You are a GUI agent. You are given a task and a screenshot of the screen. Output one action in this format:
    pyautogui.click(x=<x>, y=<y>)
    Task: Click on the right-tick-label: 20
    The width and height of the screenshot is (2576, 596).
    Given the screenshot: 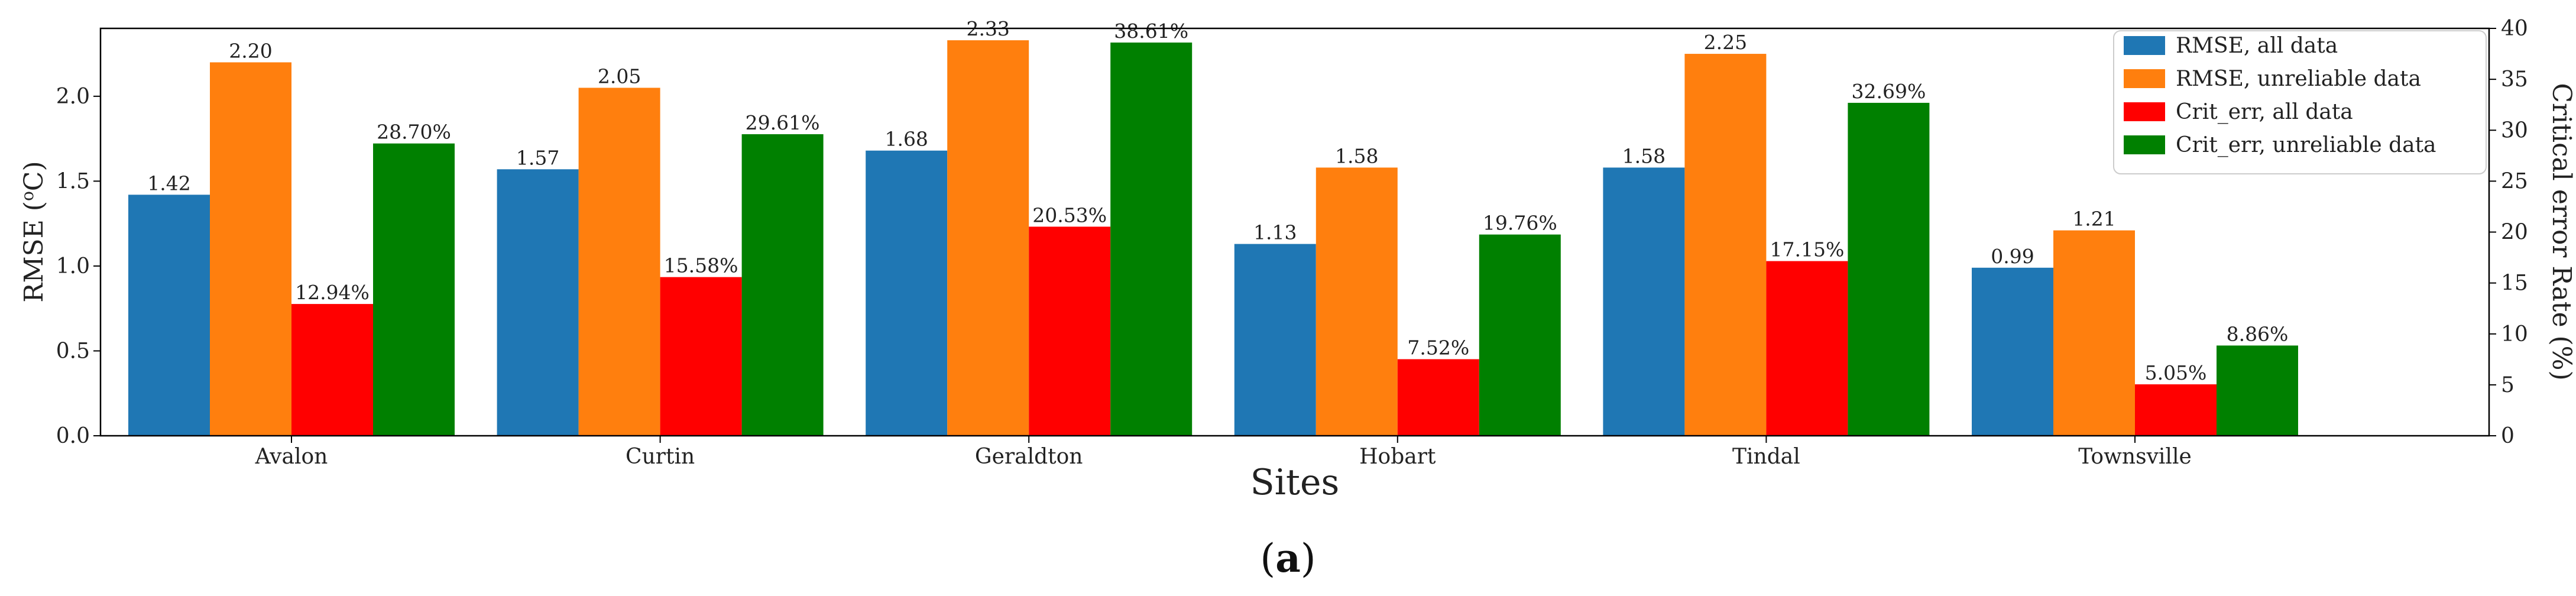 What is the action you would take?
    pyautogui.click(x=2514, y=233)
    